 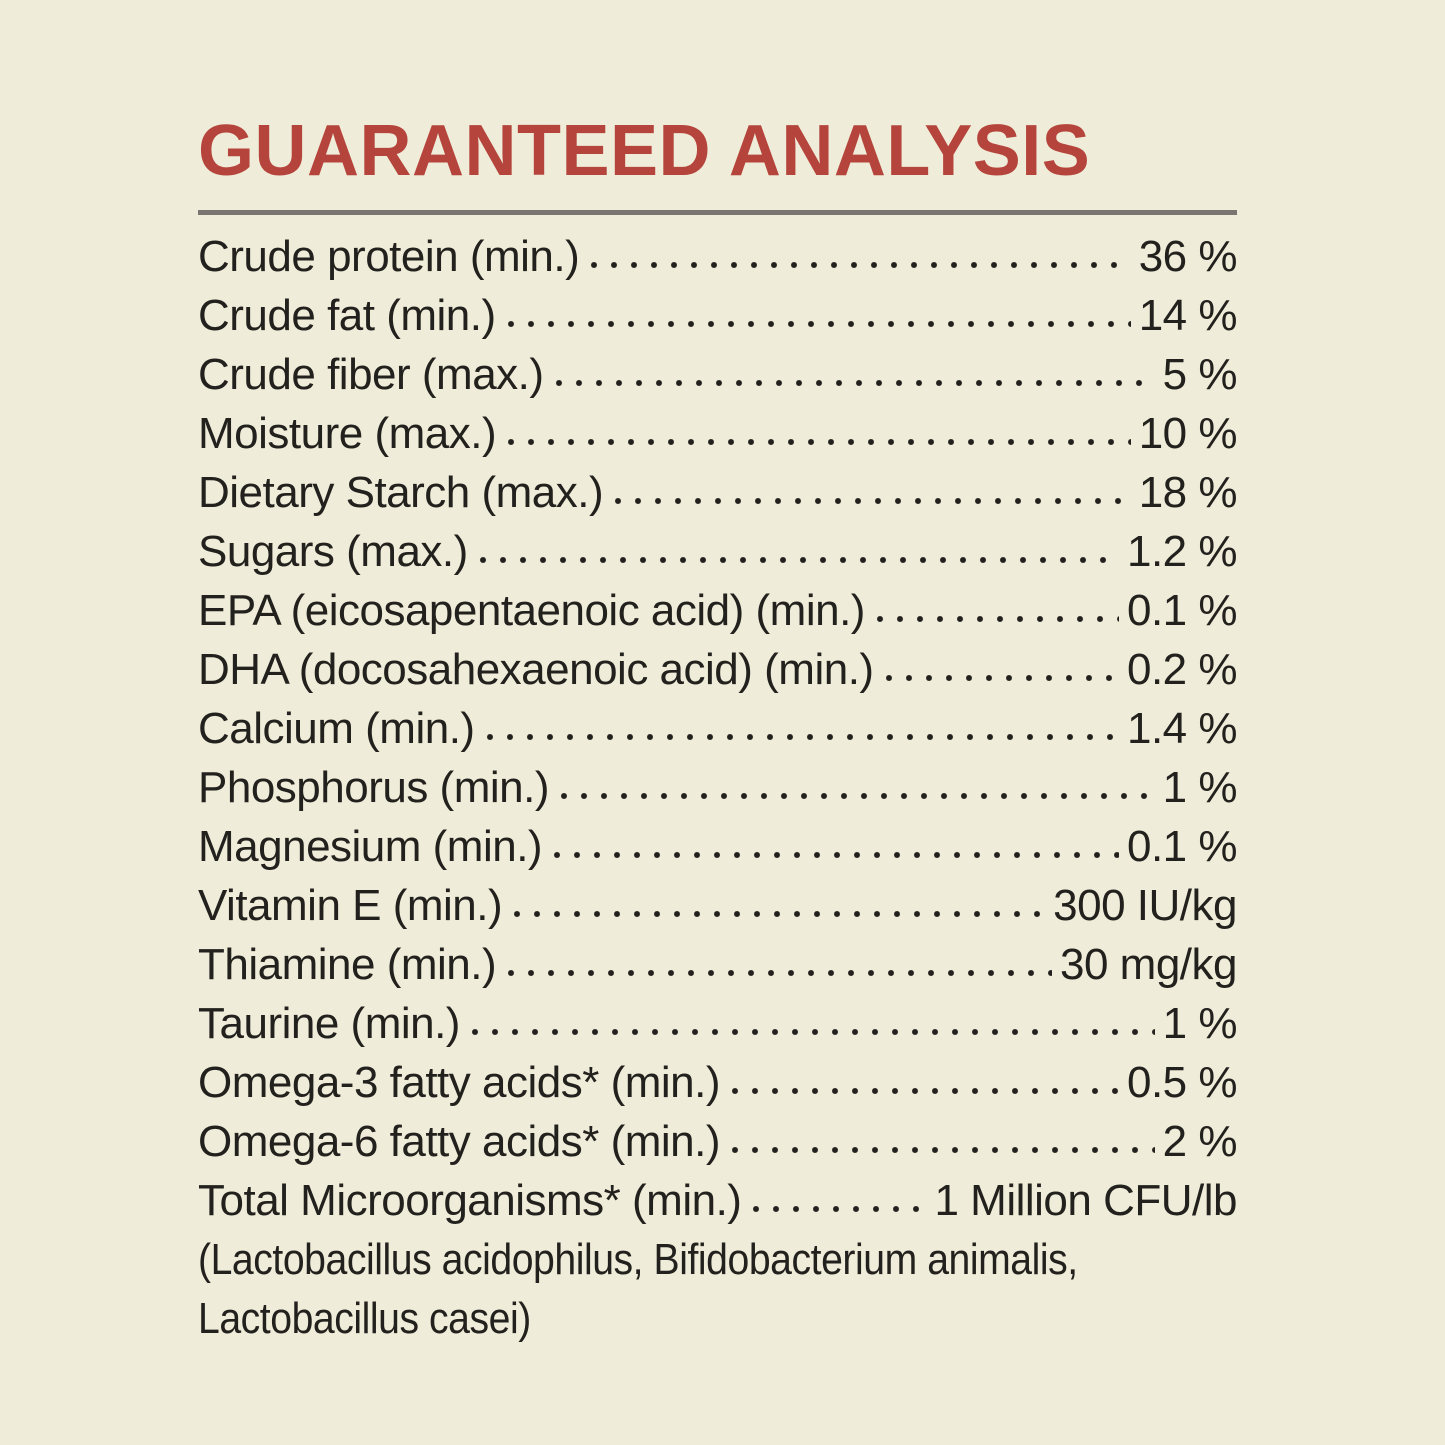 I want to click on nutrient-label: Thiamine (min.), so click(x=347, y=965).